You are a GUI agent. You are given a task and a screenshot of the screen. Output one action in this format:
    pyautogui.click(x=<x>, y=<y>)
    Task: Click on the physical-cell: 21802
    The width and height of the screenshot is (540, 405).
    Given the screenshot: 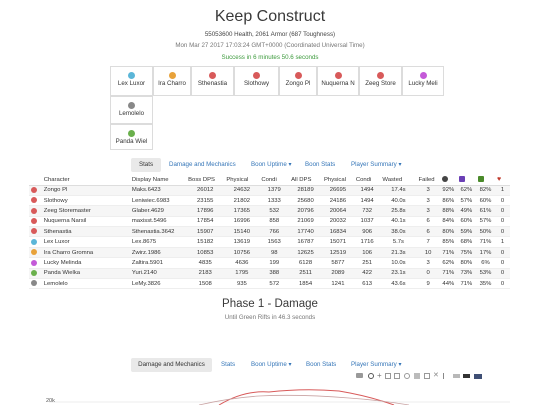 What is the action you would take?
    pyautogui.click(x=242, y=201)
    